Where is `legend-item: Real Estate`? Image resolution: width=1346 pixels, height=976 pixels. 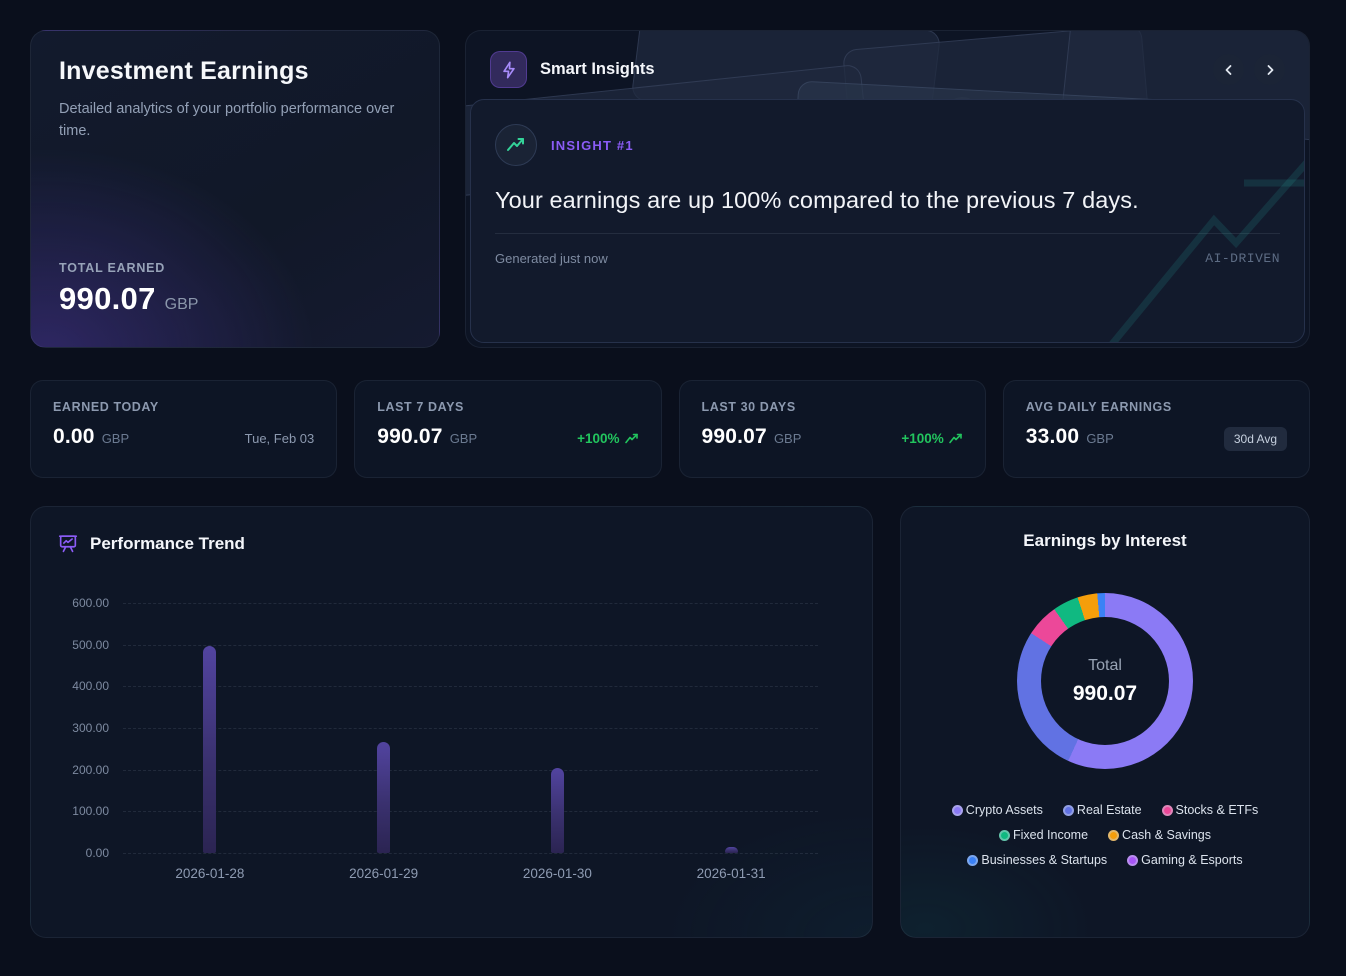
legend-item: Real Estate is located at coordinates (1102, 810).